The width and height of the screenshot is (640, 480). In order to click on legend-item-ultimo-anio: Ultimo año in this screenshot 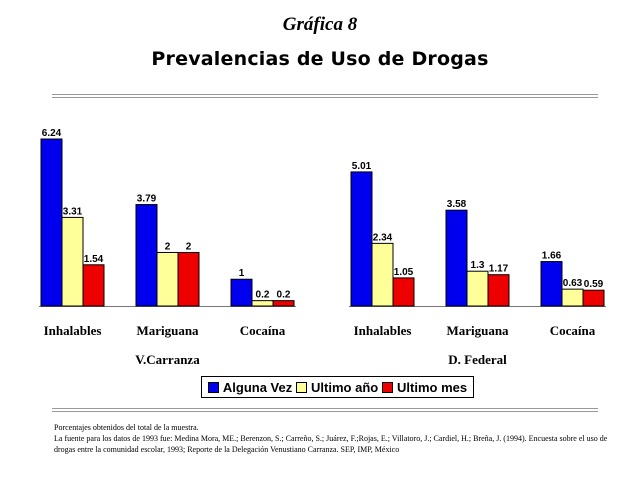, I will do `click(337, 387)`.